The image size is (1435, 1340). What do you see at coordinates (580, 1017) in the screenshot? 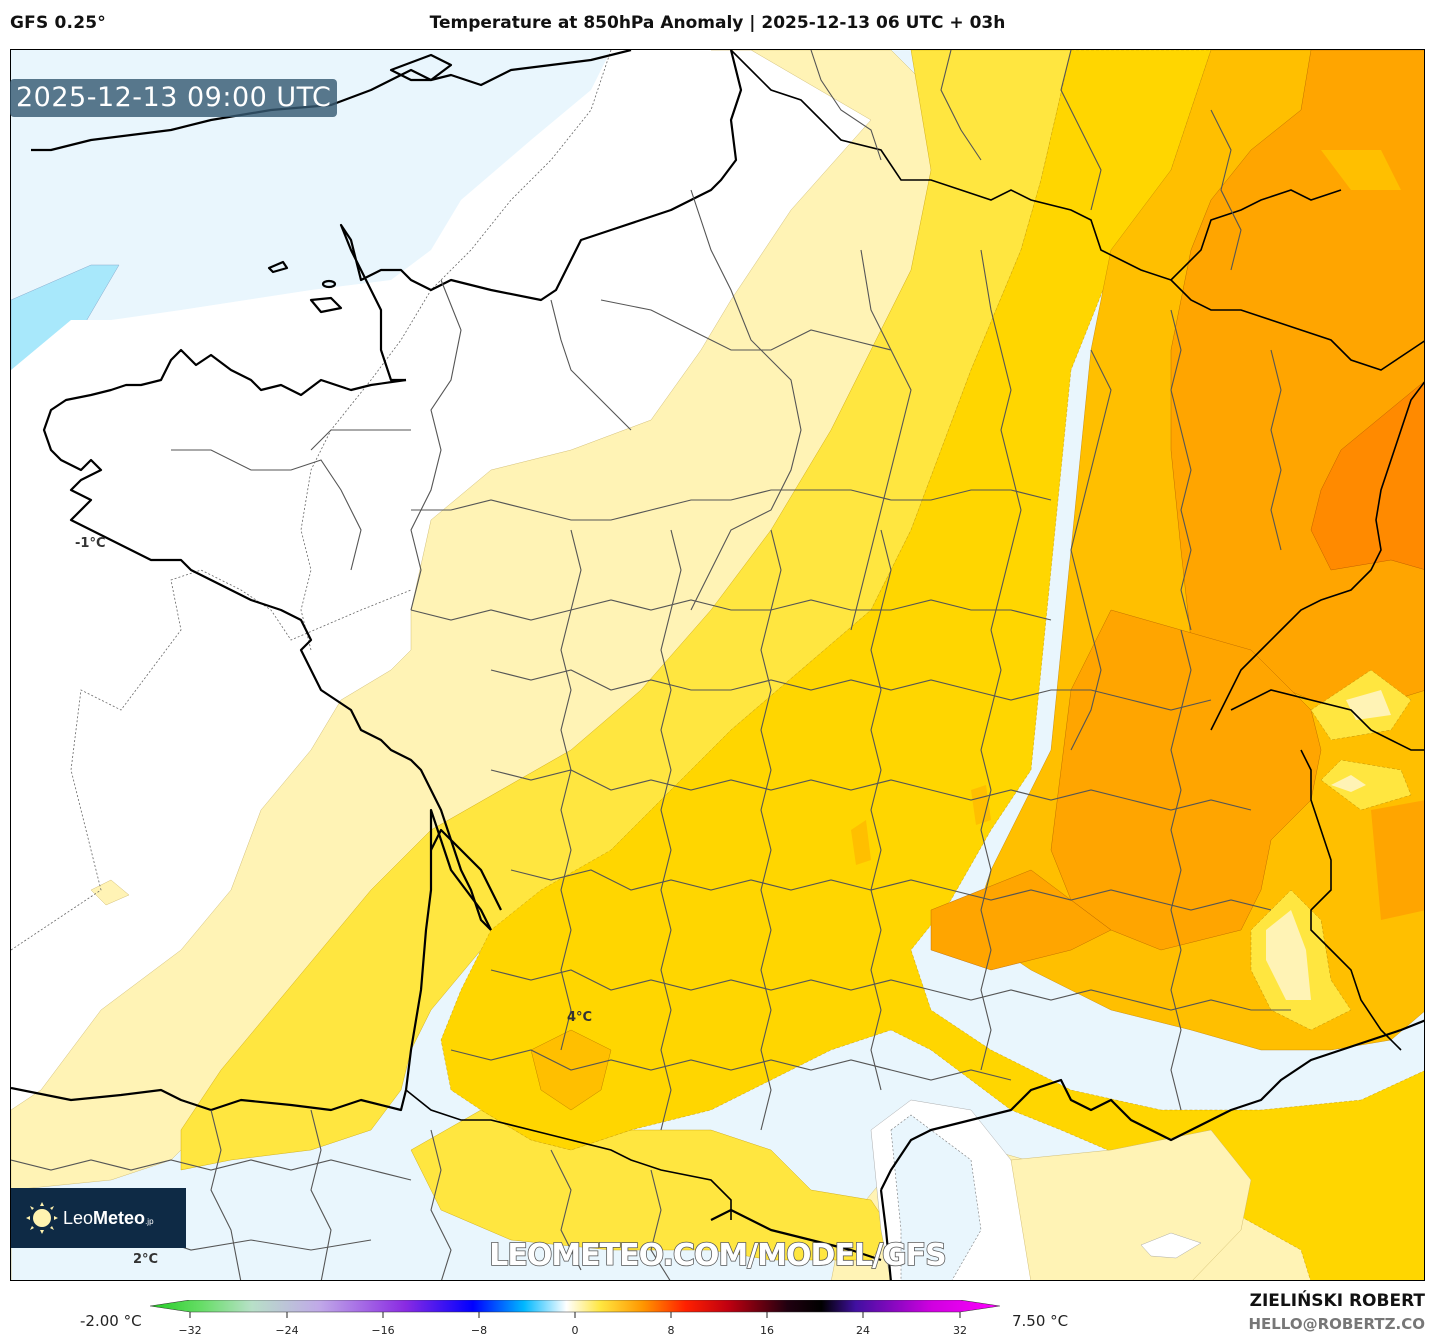
I see `contour-label-4: 4°C` at bounding box center [580, 1017].